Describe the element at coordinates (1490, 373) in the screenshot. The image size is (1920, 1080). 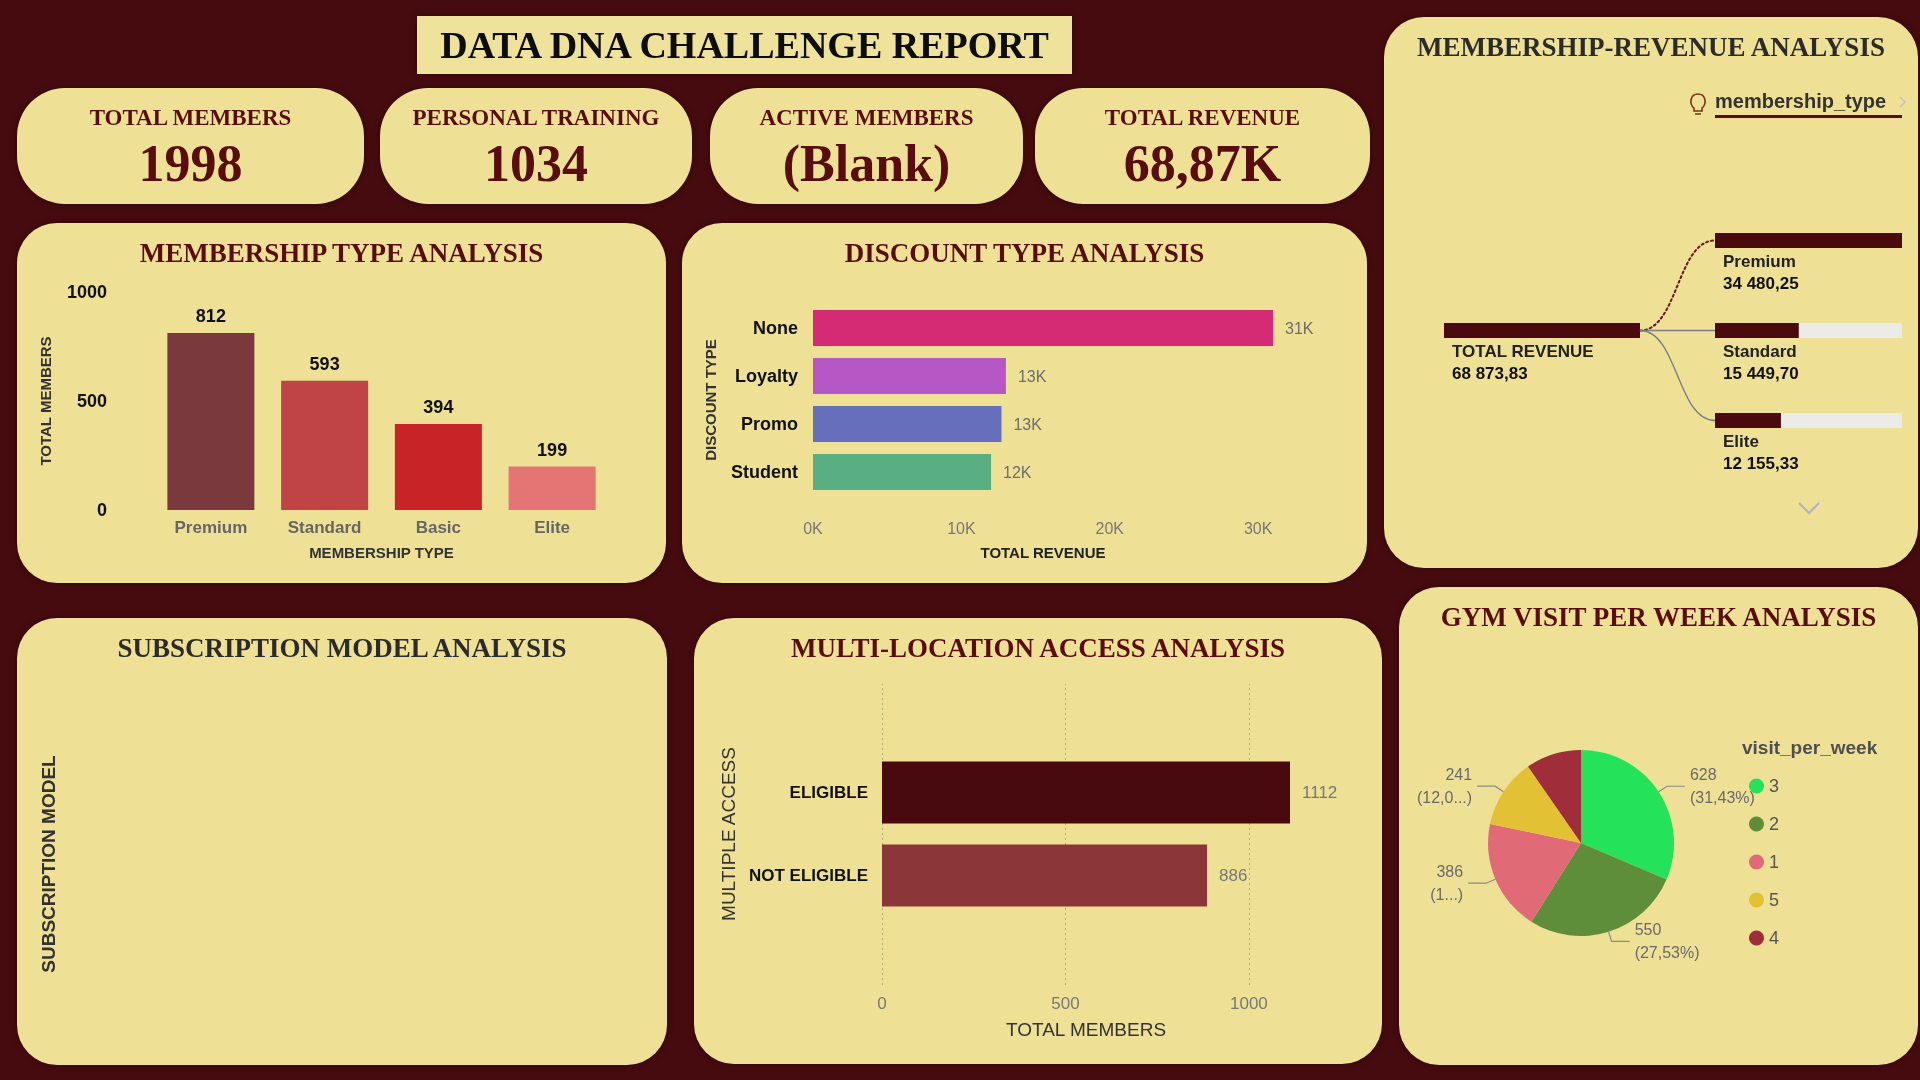
I see `data-label: 68 873,83` at that location.